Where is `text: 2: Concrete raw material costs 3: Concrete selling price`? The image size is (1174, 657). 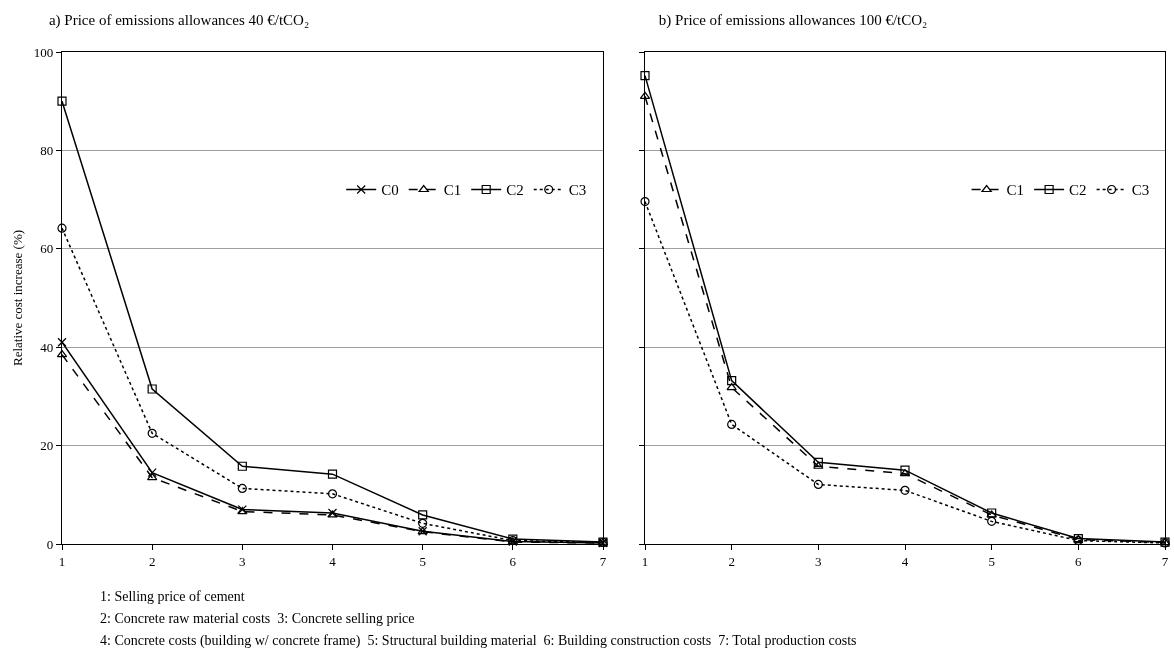
text: 2: Concrete raw material costs 3: Concrete selling price is located at coordinates (258, 619).